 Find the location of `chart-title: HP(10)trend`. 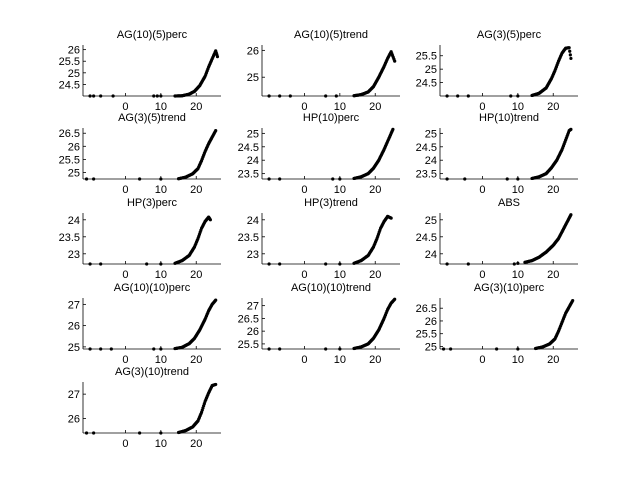

chart-title: HP(10)trend is located at coordinates (509, 118).